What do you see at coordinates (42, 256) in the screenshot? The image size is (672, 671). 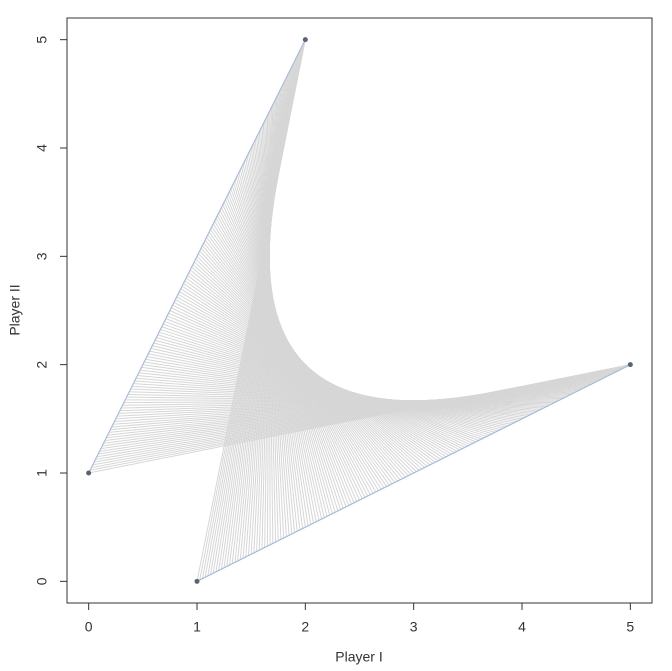 I see `y-tick-label: 3` at bounding box center [42, 256].